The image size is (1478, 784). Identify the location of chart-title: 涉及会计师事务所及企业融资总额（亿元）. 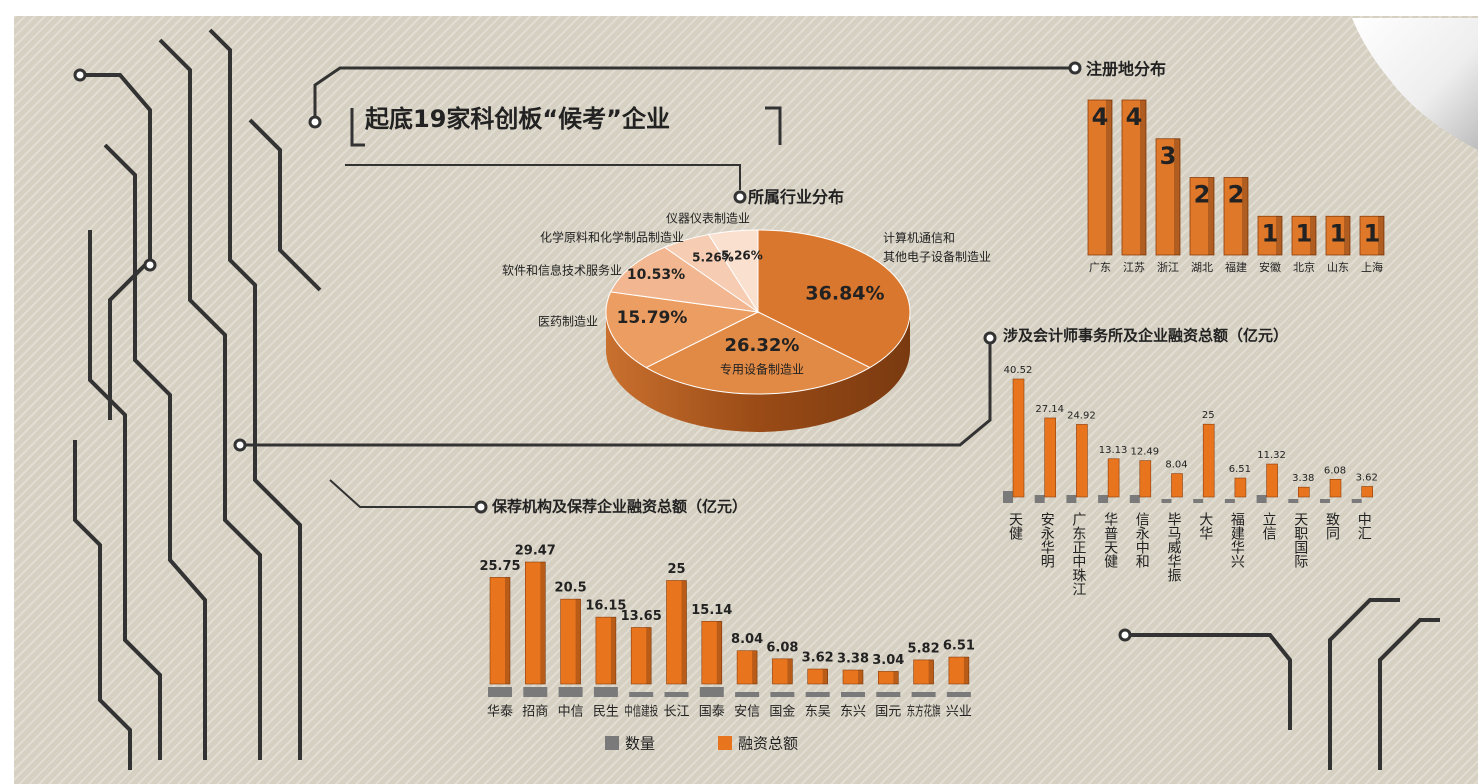
(1145, 336).